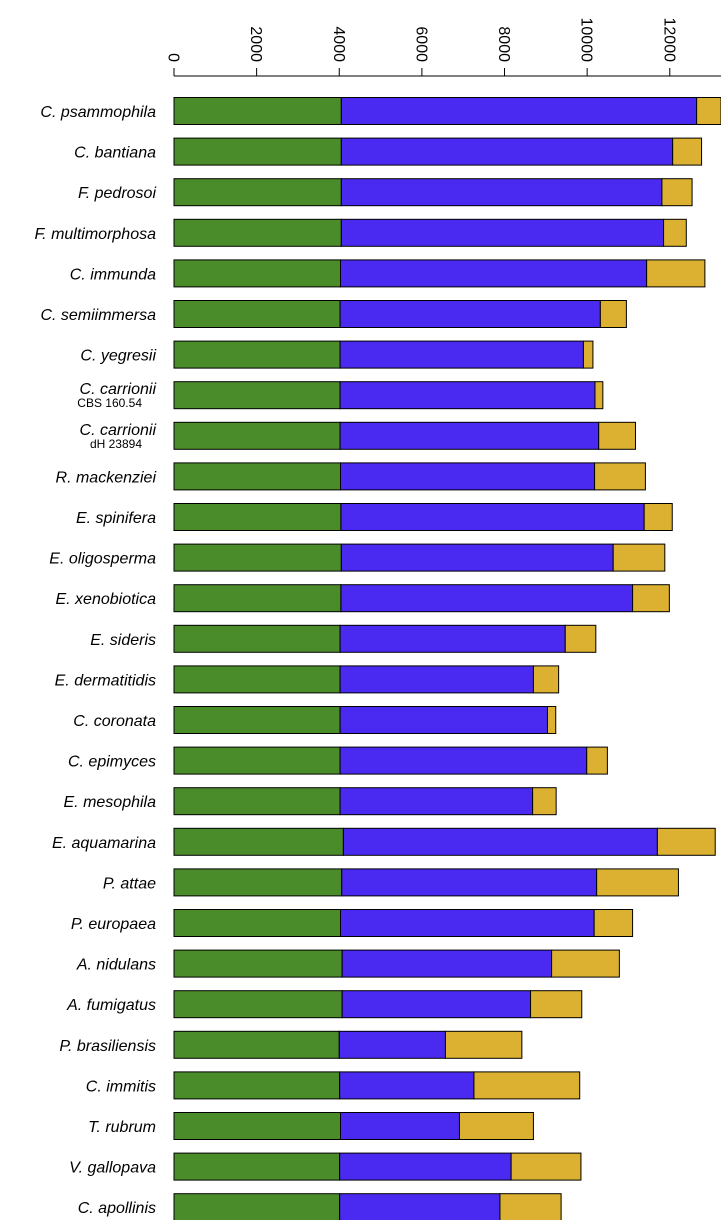  I want to click on category-label: P. europaea, so click(113, 924).